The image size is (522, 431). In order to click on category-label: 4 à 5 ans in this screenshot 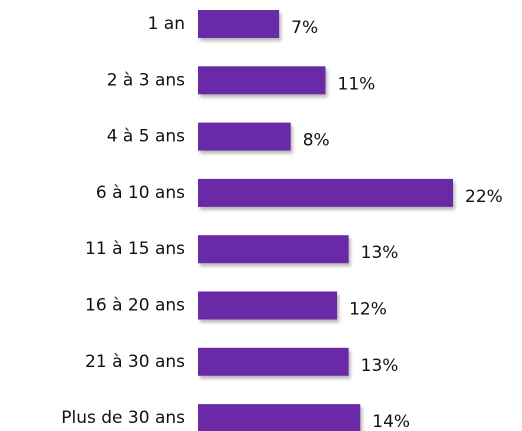, I will do `click(146, 137)`.